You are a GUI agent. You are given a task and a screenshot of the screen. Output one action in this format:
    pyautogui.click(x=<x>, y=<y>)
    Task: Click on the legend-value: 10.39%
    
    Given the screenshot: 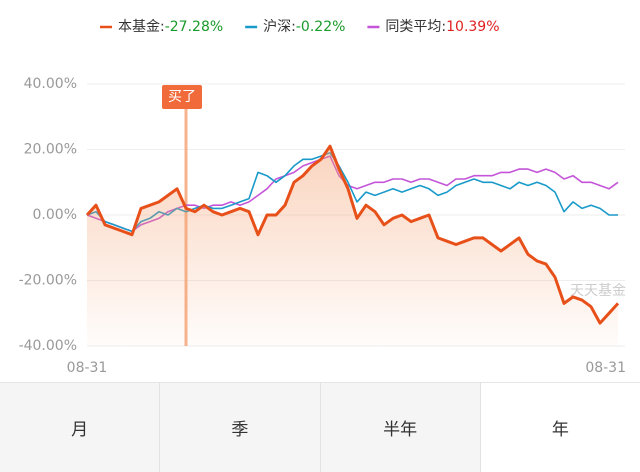 What is the action you would take?
    pyautogui.click(x=472, y=27)
    